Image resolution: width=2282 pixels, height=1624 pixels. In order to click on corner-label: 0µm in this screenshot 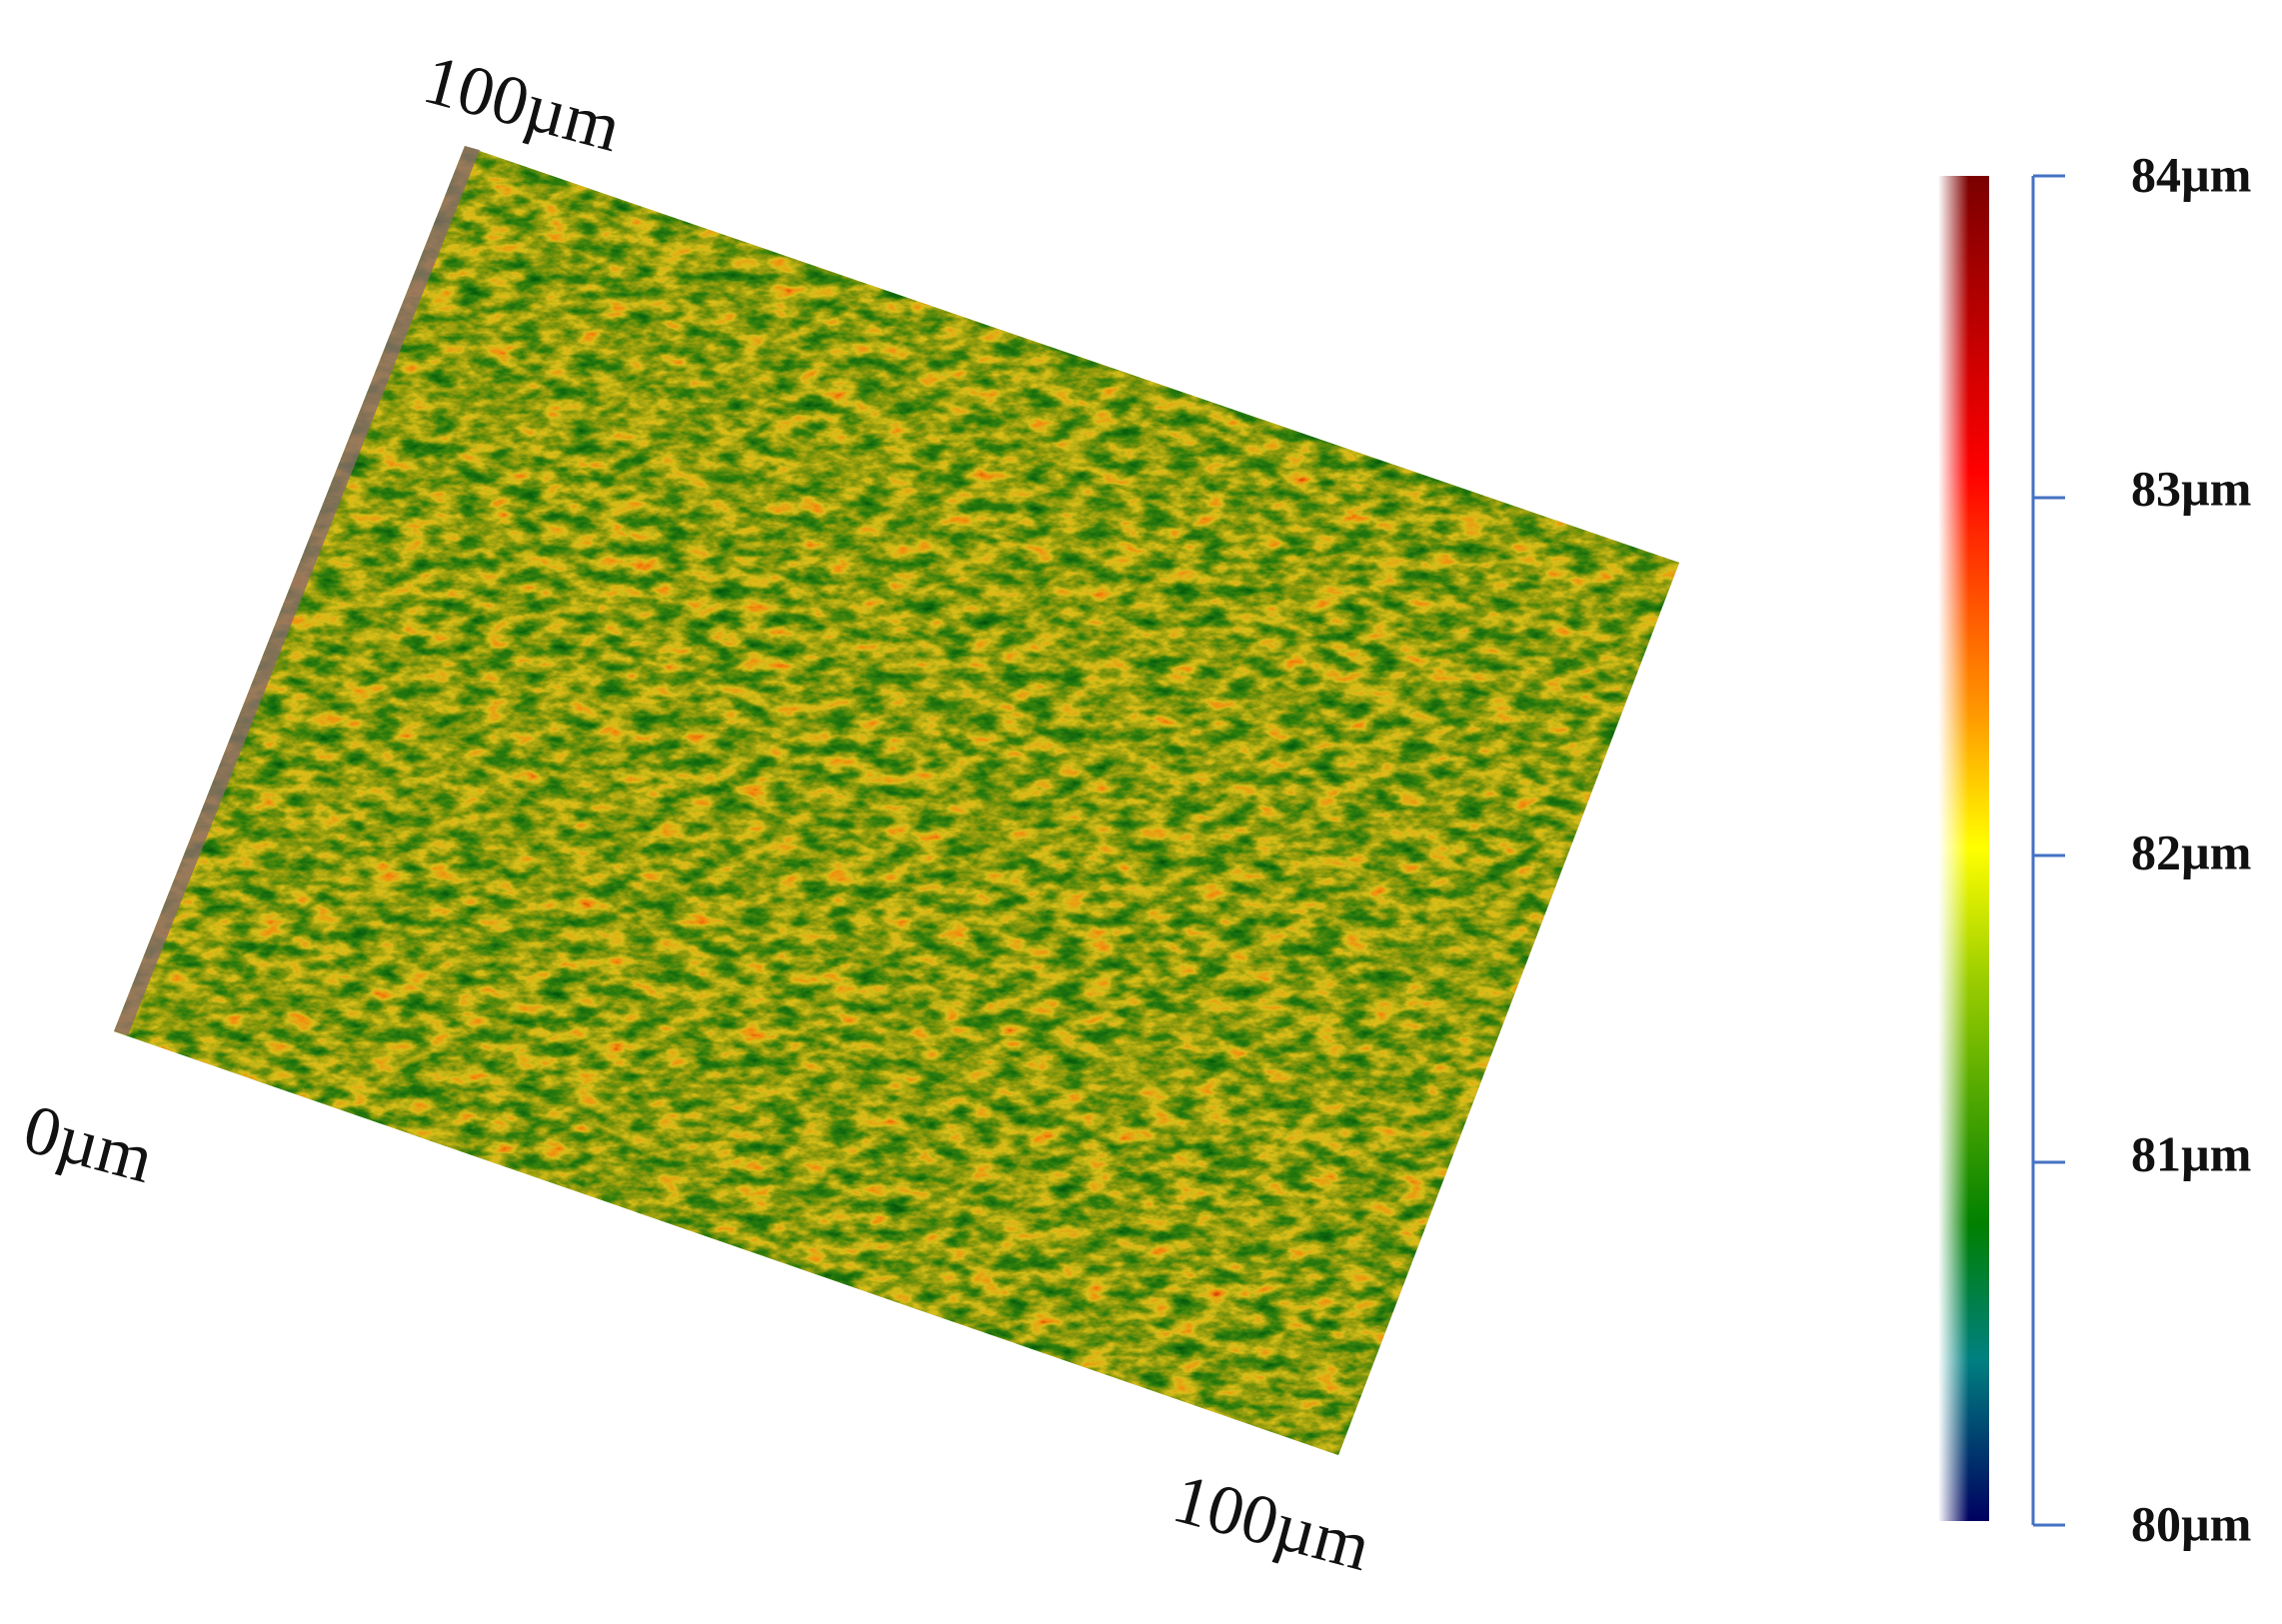, I will do `click(88, 1144)`.